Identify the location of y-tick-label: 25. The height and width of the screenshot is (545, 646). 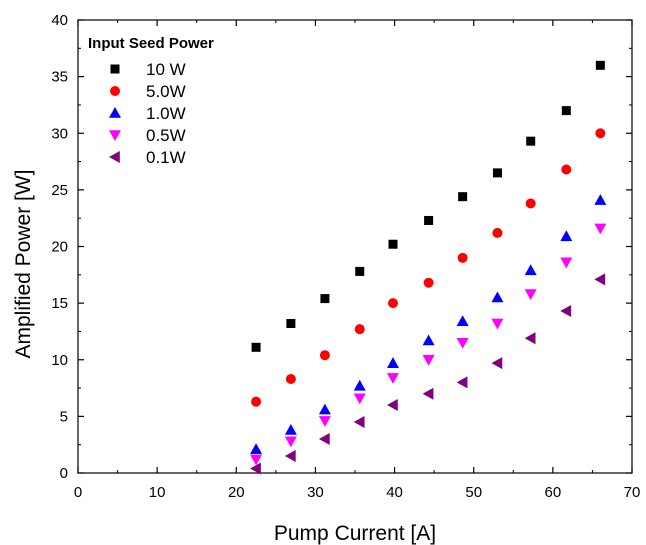
(59, 190).